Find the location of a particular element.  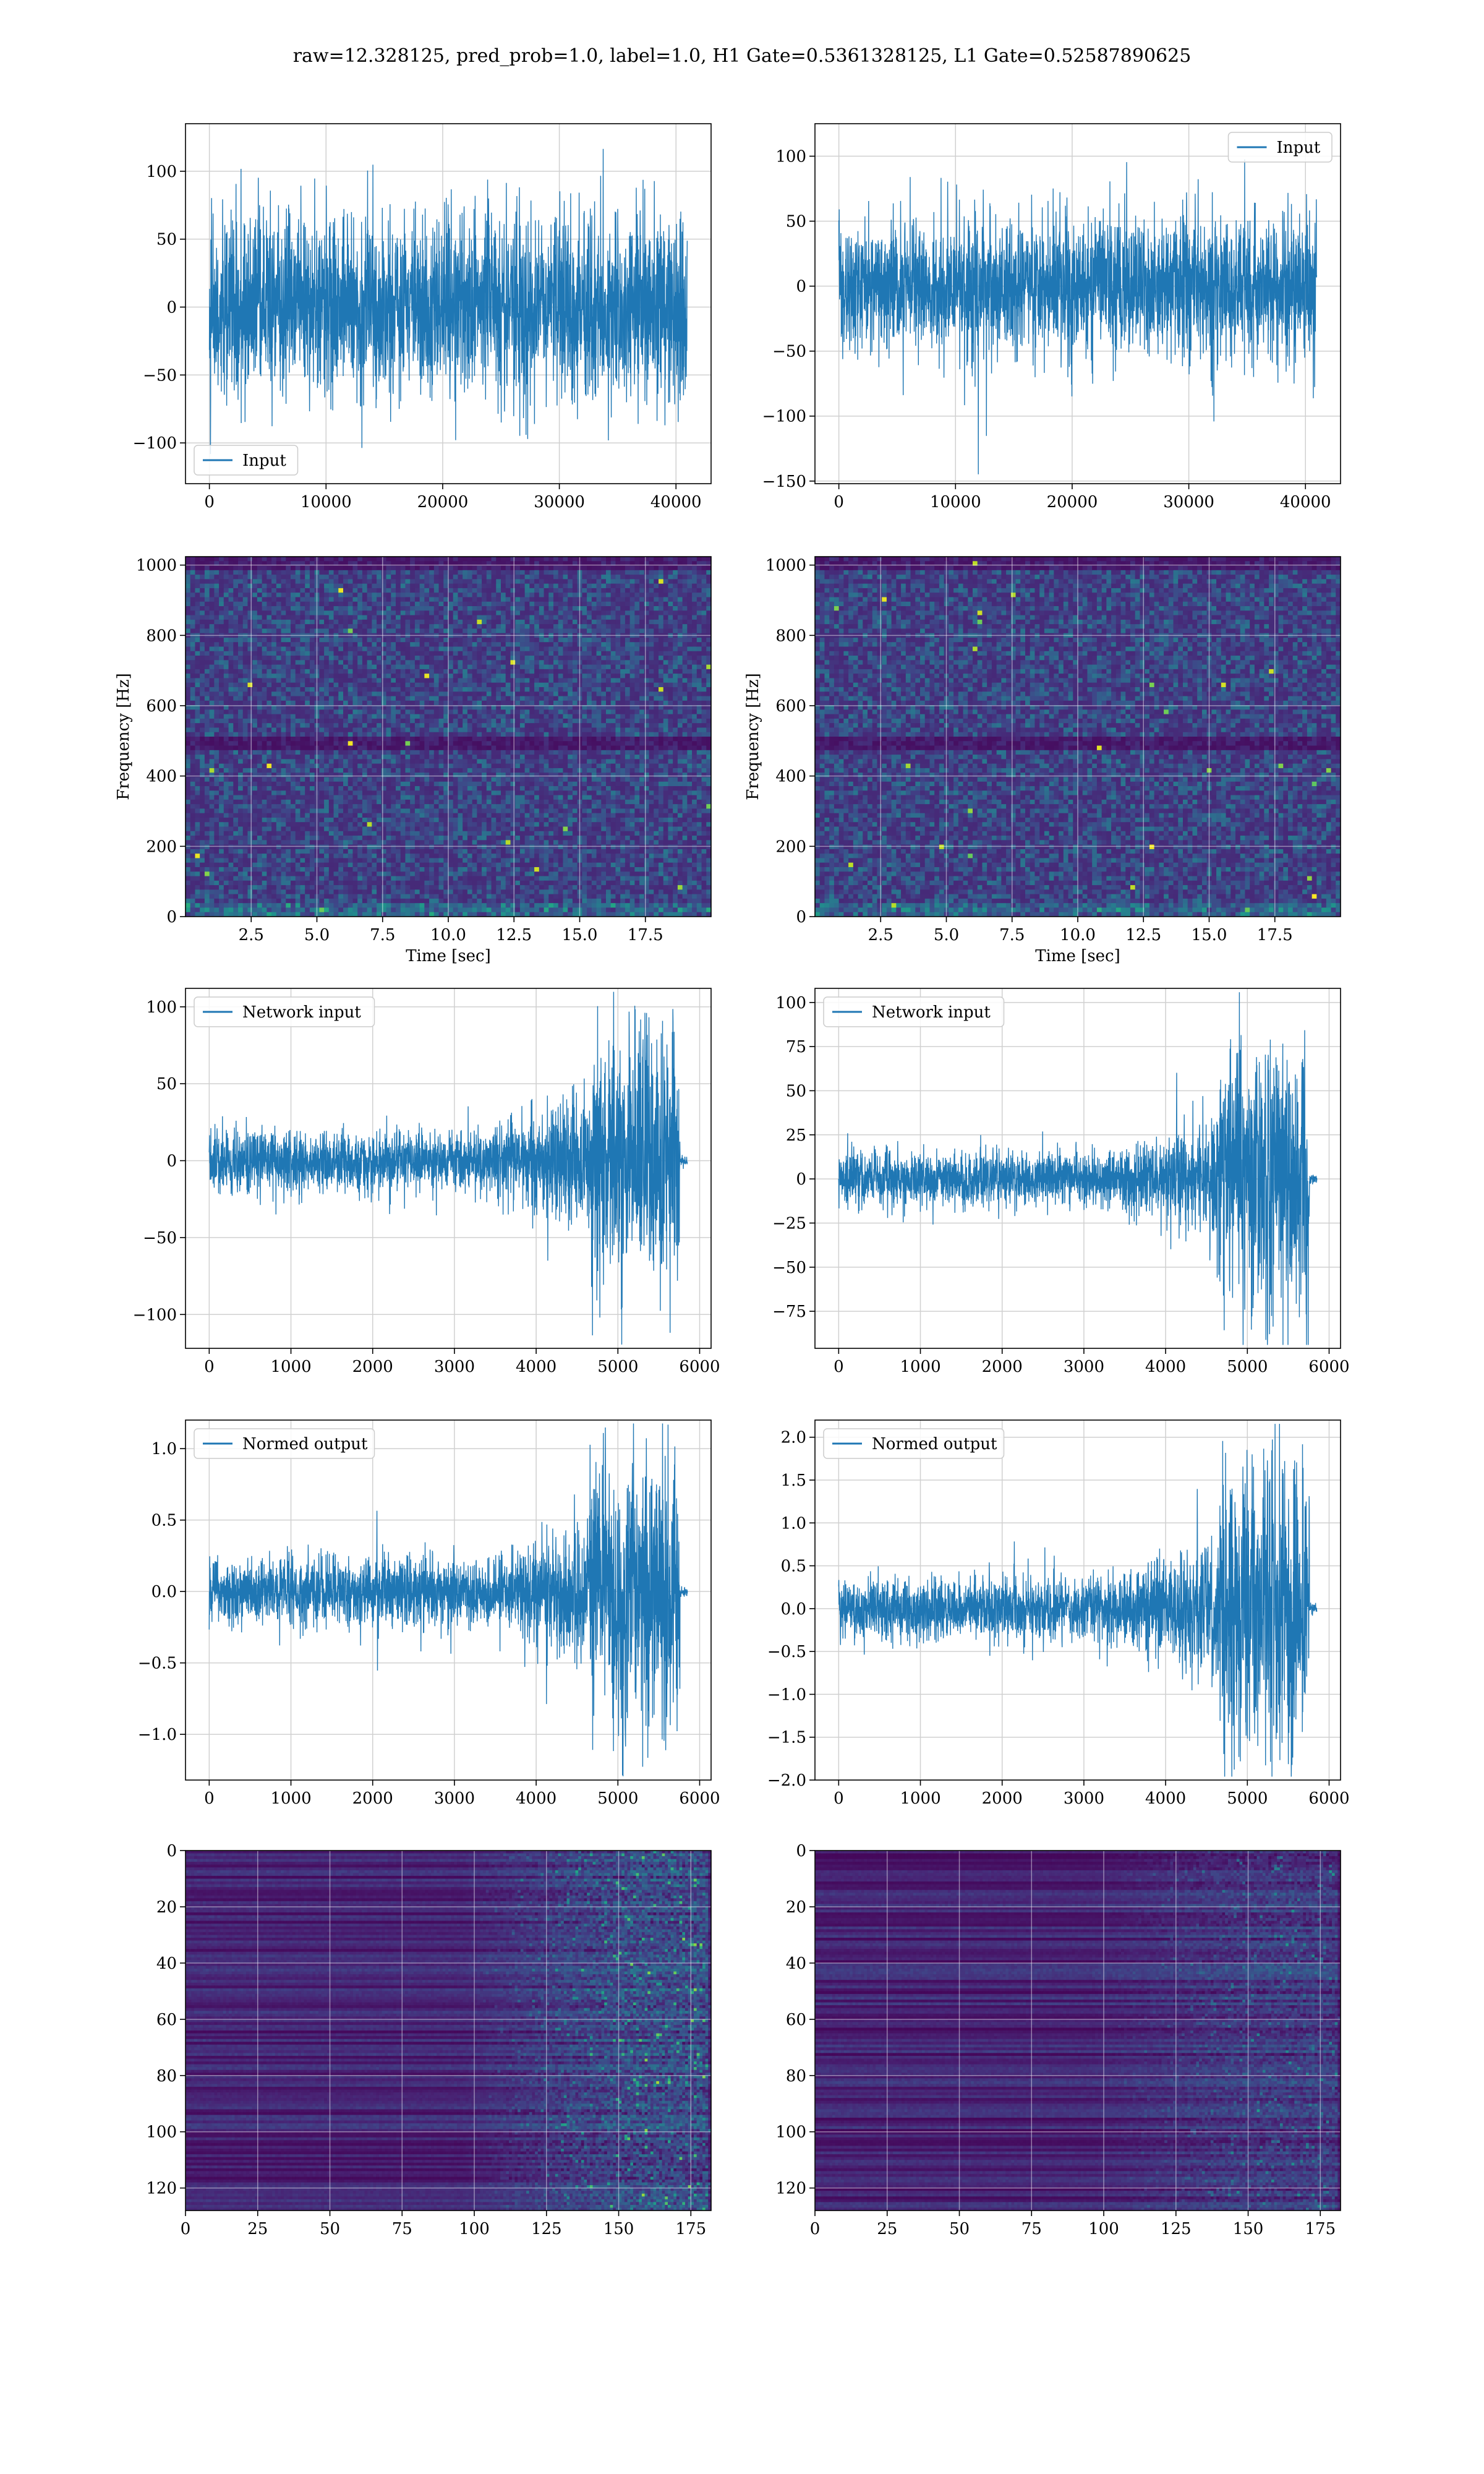

y-tick-label-p2: −100 is located at coordinates (784, 417).